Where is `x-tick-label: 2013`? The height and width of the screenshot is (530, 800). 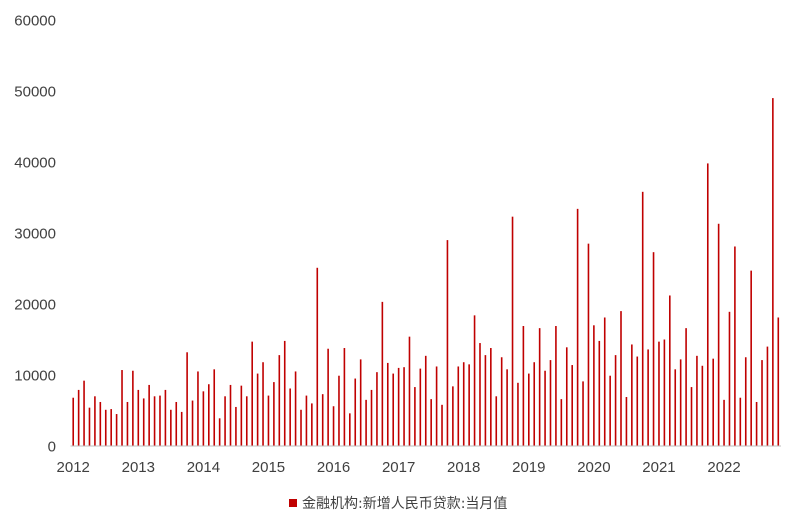
x-tick-label: 2013 is located at coordinates (138, 467).